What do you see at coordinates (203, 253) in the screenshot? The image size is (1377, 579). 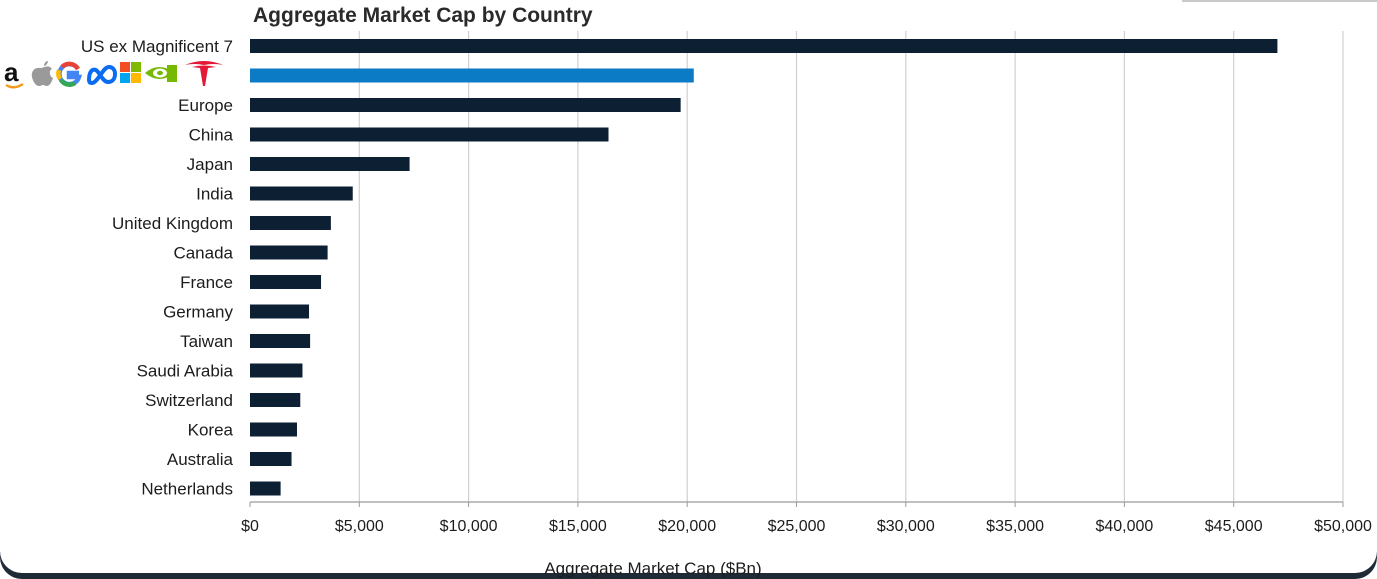 I see `category-label: Canada` at bounding box center [203, 253].